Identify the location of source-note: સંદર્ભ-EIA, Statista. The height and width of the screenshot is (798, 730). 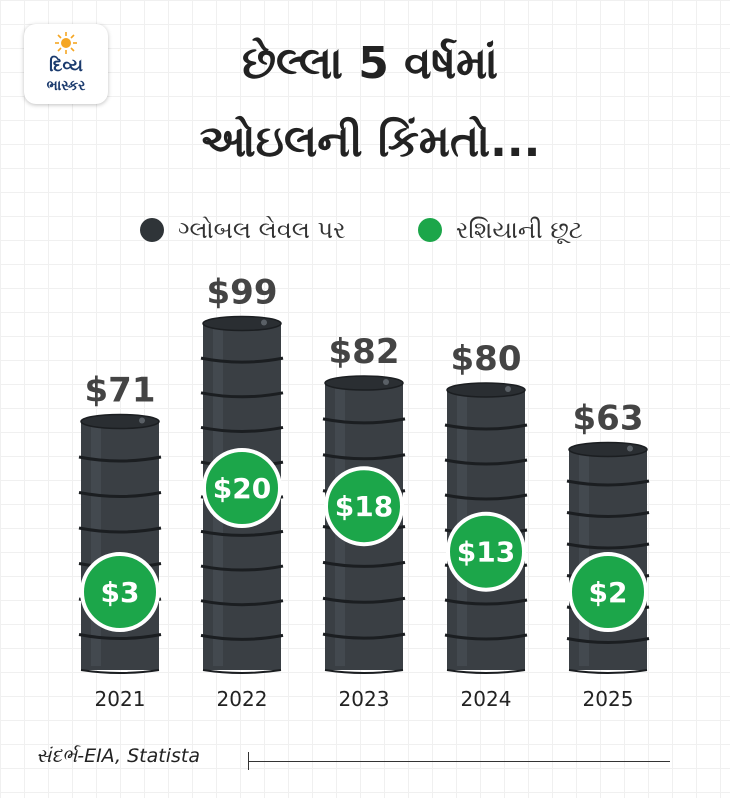
(118, 756).